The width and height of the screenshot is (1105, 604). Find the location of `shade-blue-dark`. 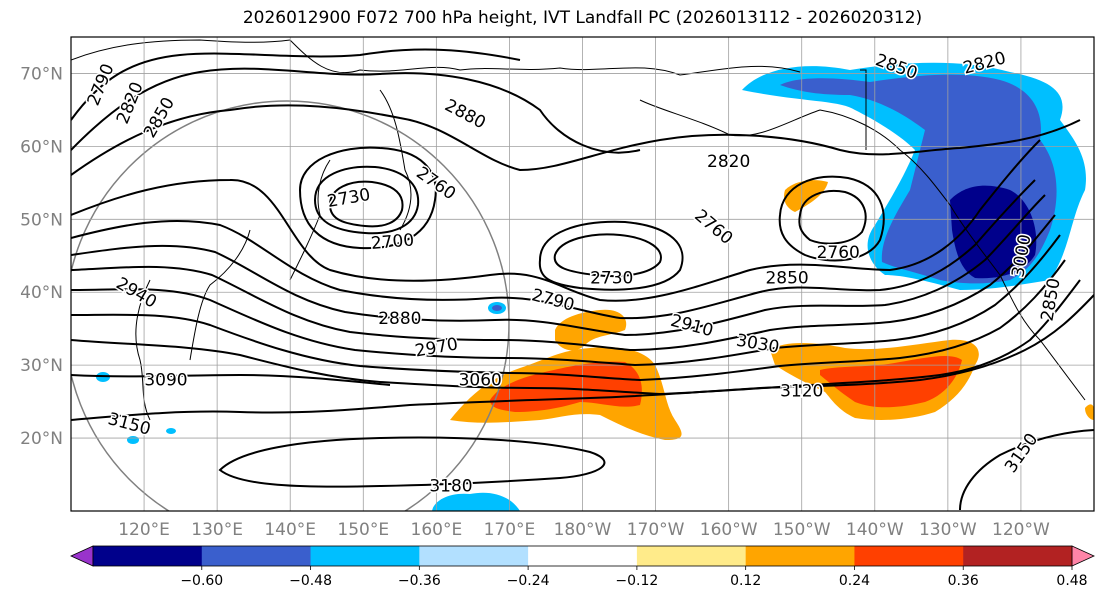

shade-blue-dark is located at coordinates (993, 232).